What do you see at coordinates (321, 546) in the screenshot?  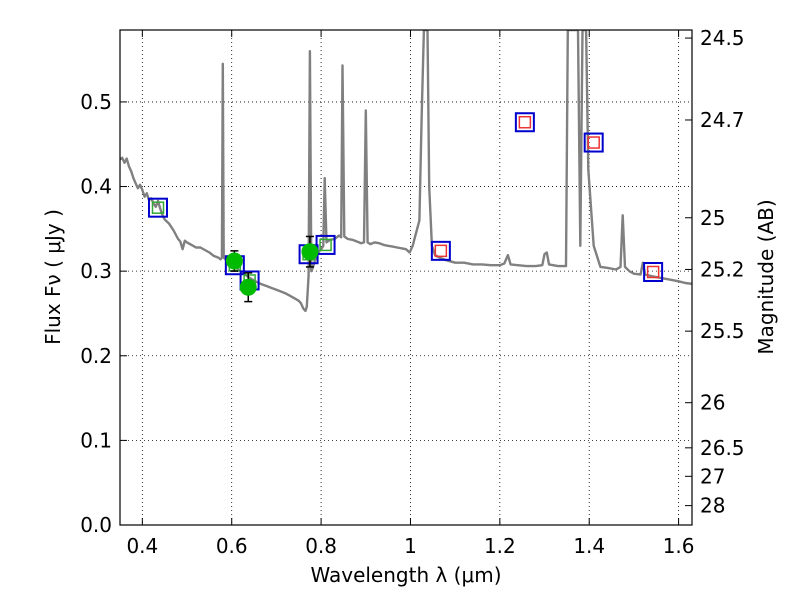 I see `x-tick-label: 0.8` at bounding box center [321, 546].